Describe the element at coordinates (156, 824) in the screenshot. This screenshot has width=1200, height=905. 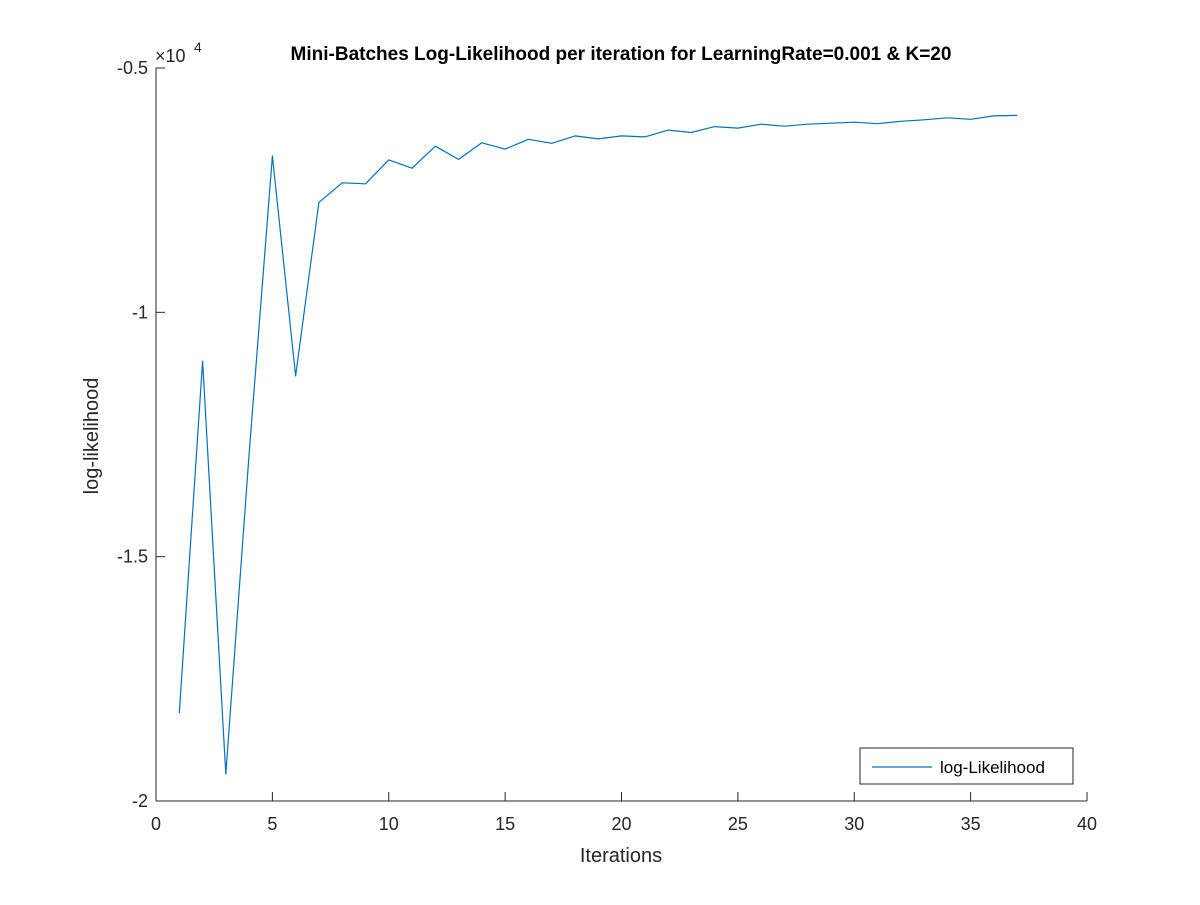
I see `x-tick-label: 0` at that location.